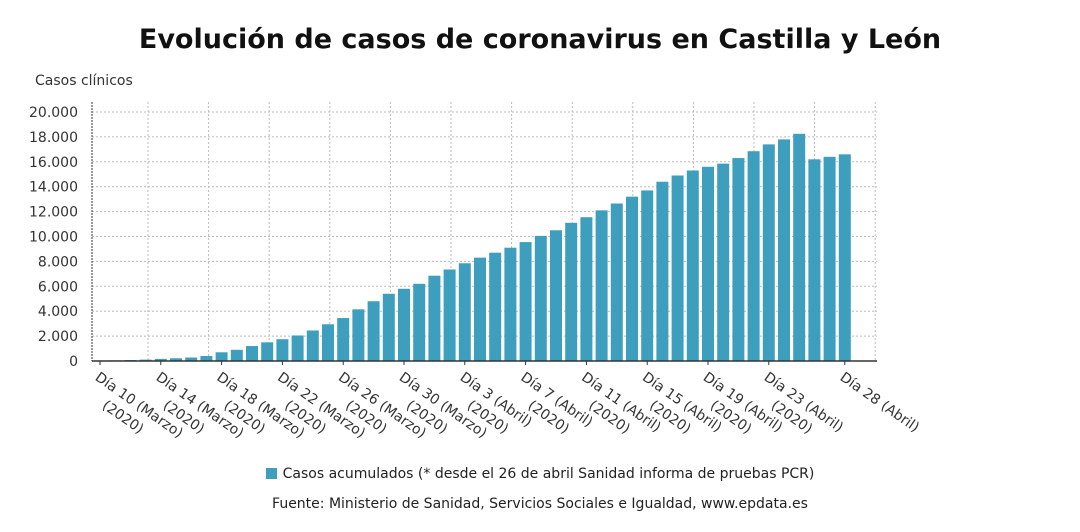 Image resolution: width=1080 pixels, height=532 pixels. What do you see at coordinates (53, 113) in the screenshot?
I see `y-tick-label: 20.000` at bounding box center [53, 113].